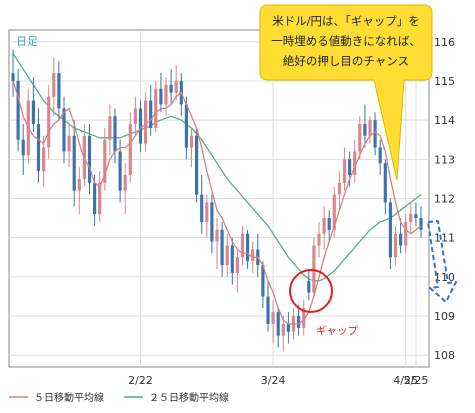  What do you see at coordinates (444, 42) in the screenshot?
I see `y-tick-label-116: 116` at bounding box center [444, 42].